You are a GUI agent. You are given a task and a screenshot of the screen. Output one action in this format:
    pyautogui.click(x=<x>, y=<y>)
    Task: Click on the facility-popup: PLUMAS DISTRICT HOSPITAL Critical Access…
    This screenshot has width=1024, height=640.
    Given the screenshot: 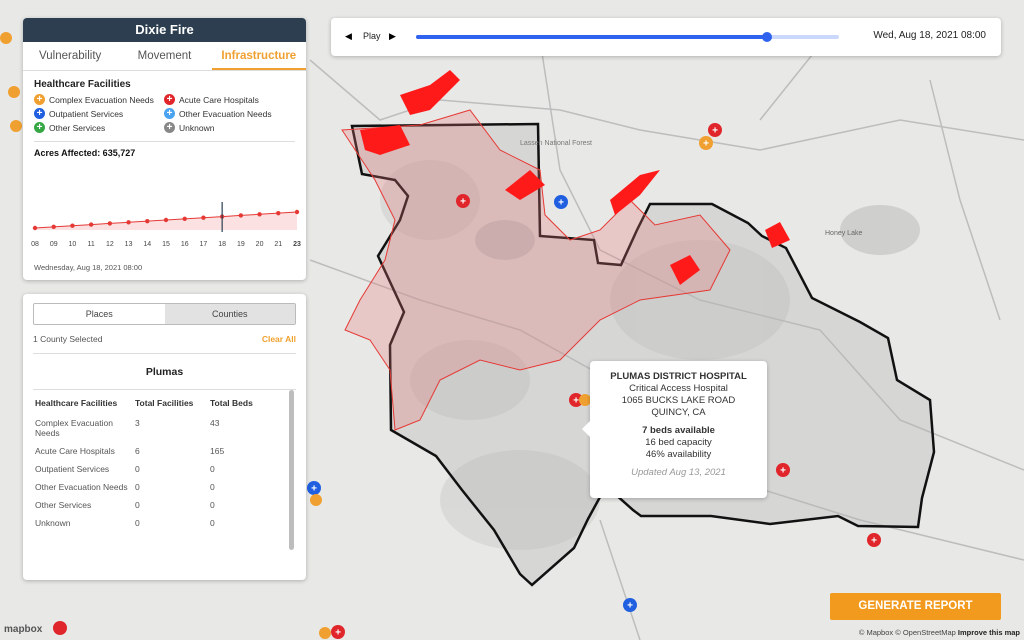 What is the action you would take?
    pyautogui.click(x=674, y=429)
    